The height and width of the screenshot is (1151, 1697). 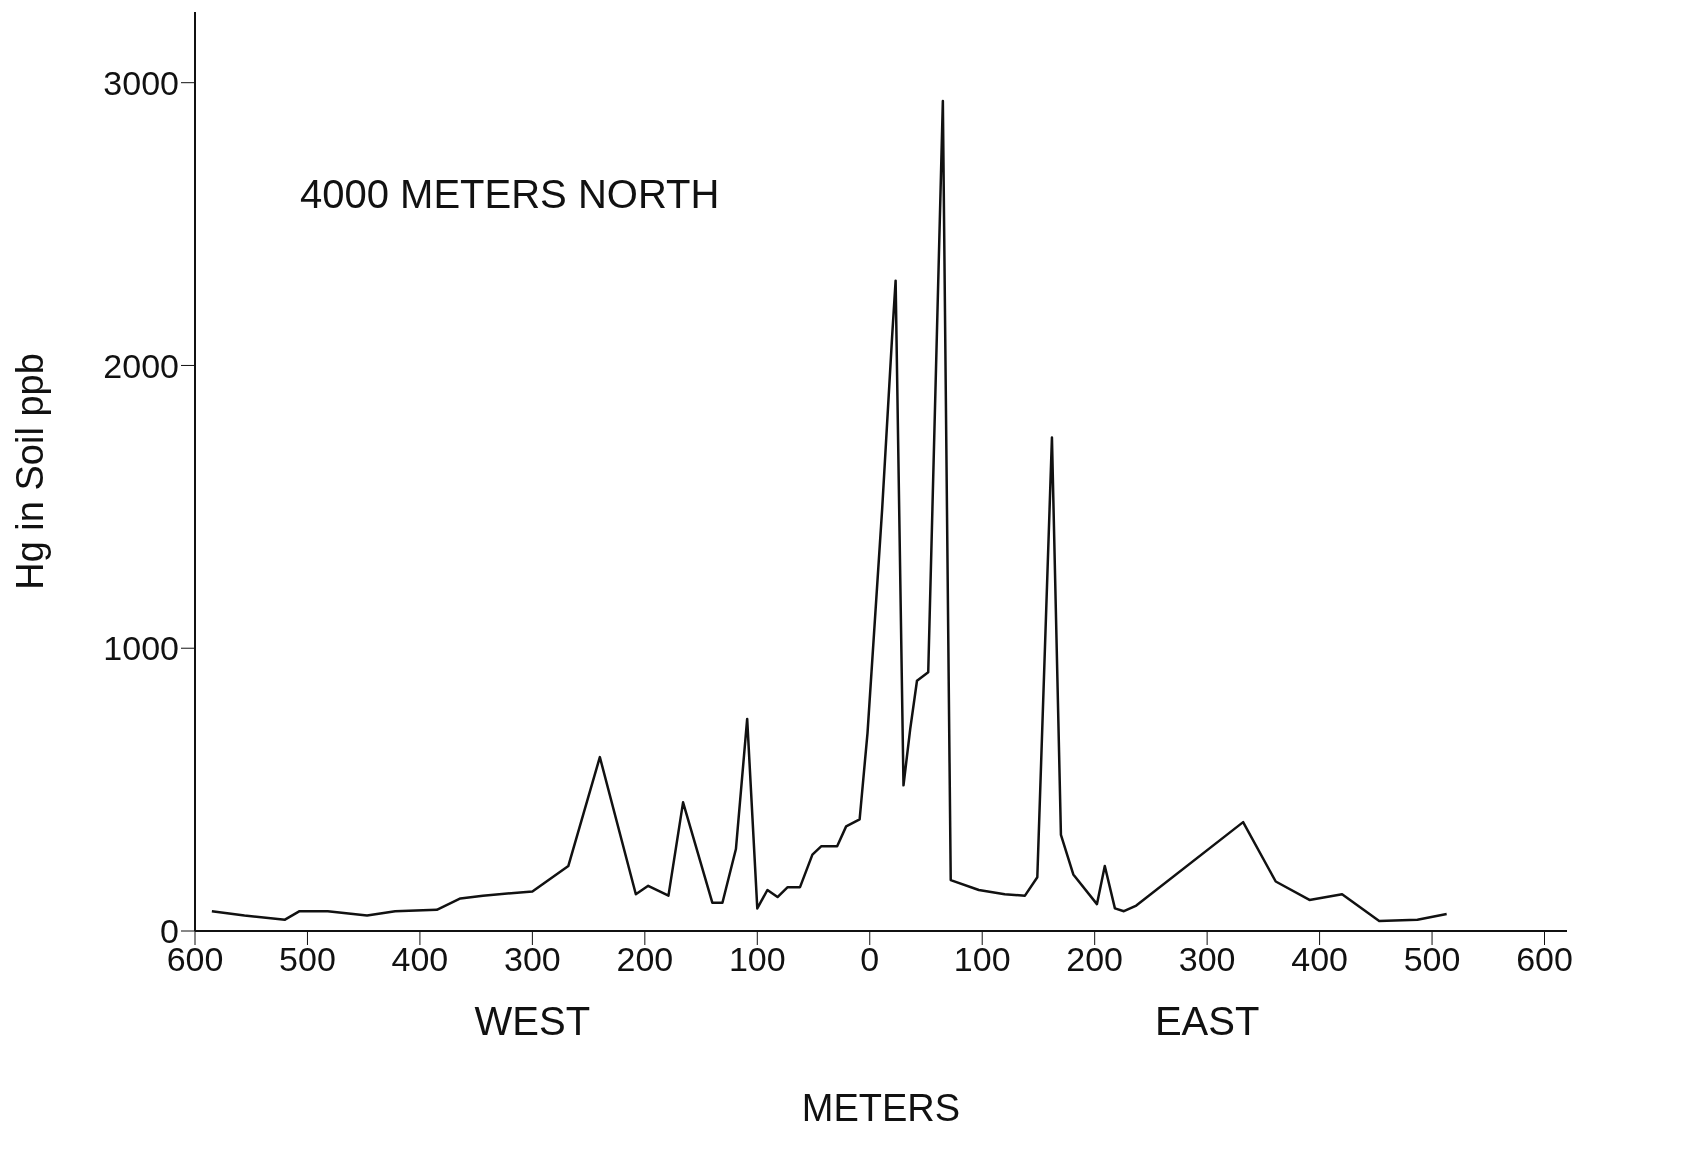 What do you see at coordinates (141, 365) in the screenshot?
I see `y-tick-label: 2000` at bounding box center [141, 365].